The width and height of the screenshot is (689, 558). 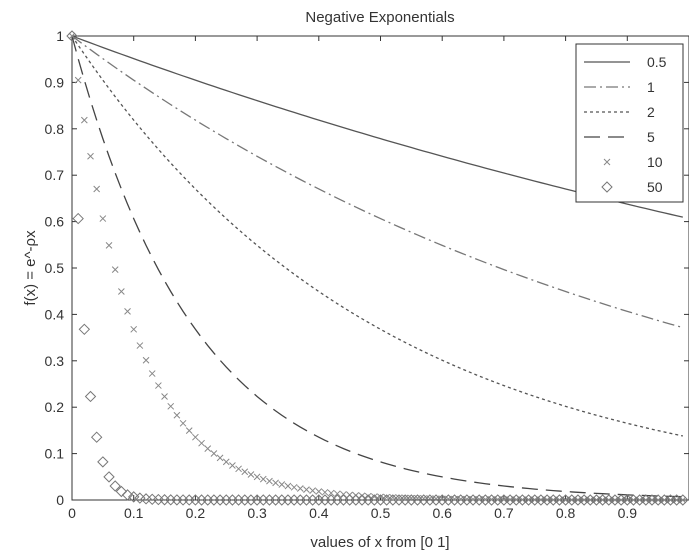 I want to click on x-tick-label: 0, so click(x=72, y=513).